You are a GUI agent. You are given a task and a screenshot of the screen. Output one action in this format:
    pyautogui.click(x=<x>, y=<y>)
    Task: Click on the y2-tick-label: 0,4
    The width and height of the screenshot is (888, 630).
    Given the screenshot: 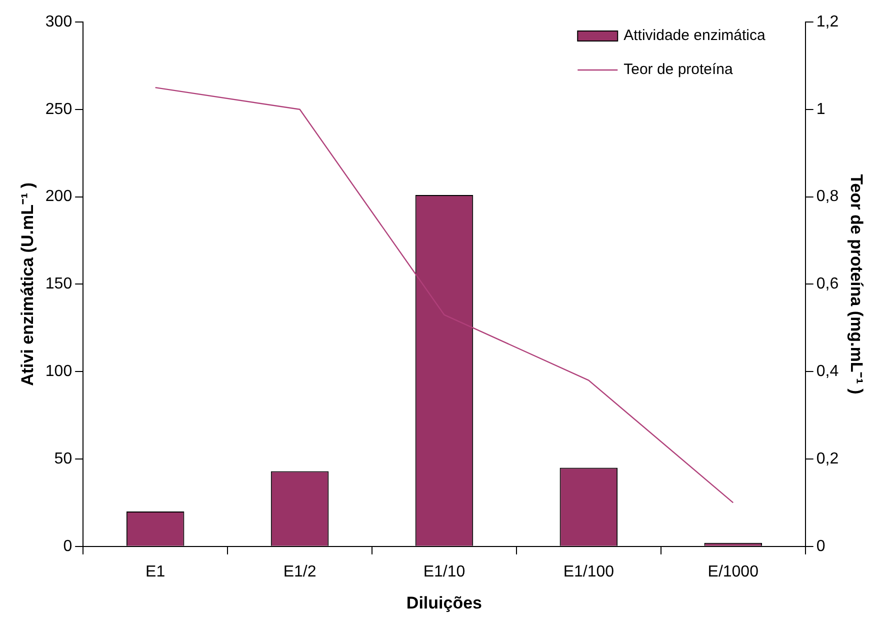 What is the action you would take?
    pyautogui.click(x=827, y=371)
    